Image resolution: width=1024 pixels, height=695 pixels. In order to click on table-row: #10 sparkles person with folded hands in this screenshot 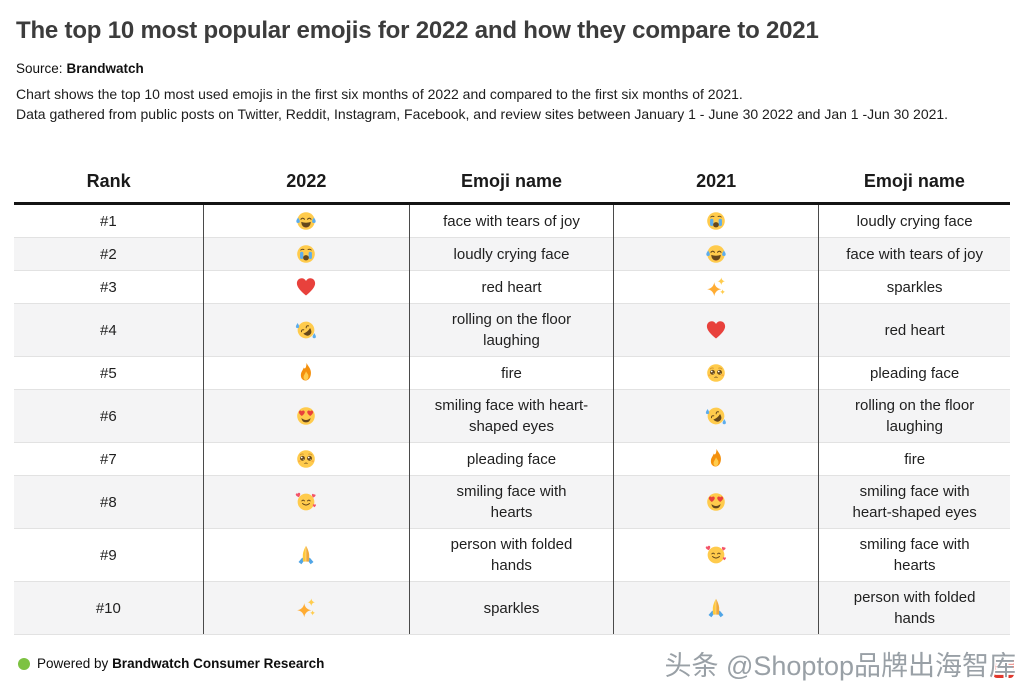, I will do `click(512, 608)`.